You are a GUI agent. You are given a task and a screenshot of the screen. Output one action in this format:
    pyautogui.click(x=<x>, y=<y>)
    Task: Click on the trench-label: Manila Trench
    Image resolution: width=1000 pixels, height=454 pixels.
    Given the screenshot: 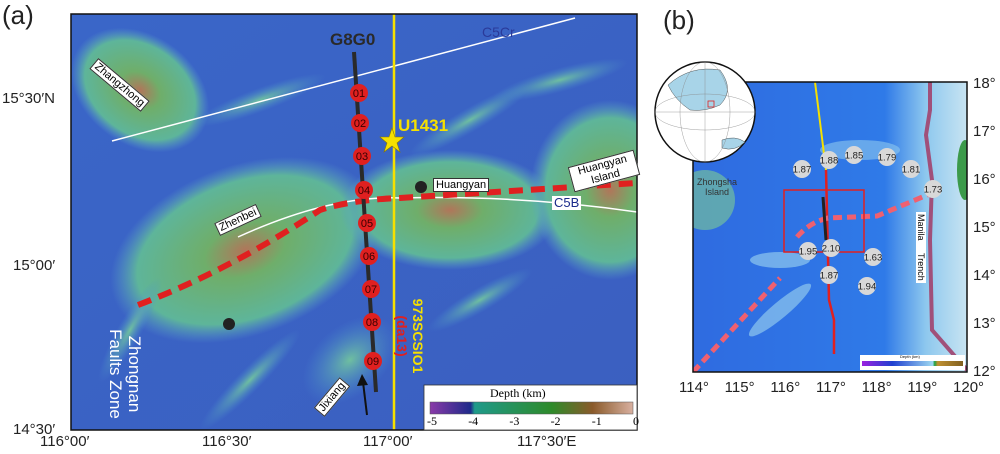 What is the action you would take?
    pyautogui.click(x=921, y=247)
    